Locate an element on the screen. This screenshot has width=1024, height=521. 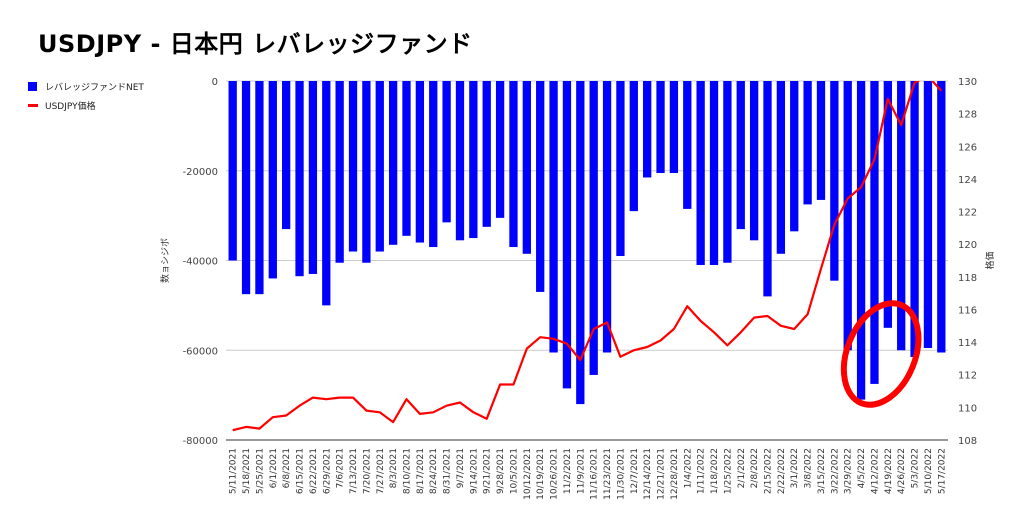
x-tick-label: 8/3/2021 is located at coordinates (394, 468).